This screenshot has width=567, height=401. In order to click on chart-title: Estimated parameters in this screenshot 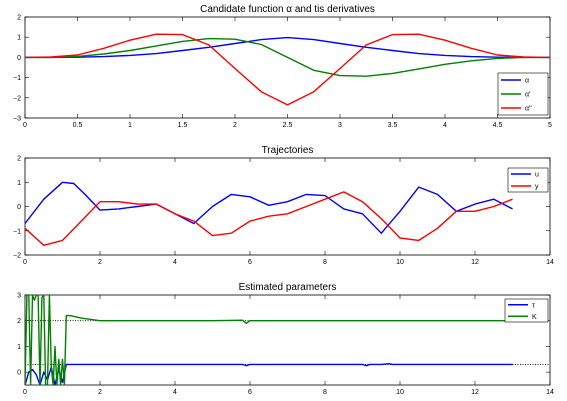, I will do `click(288, 287)`.